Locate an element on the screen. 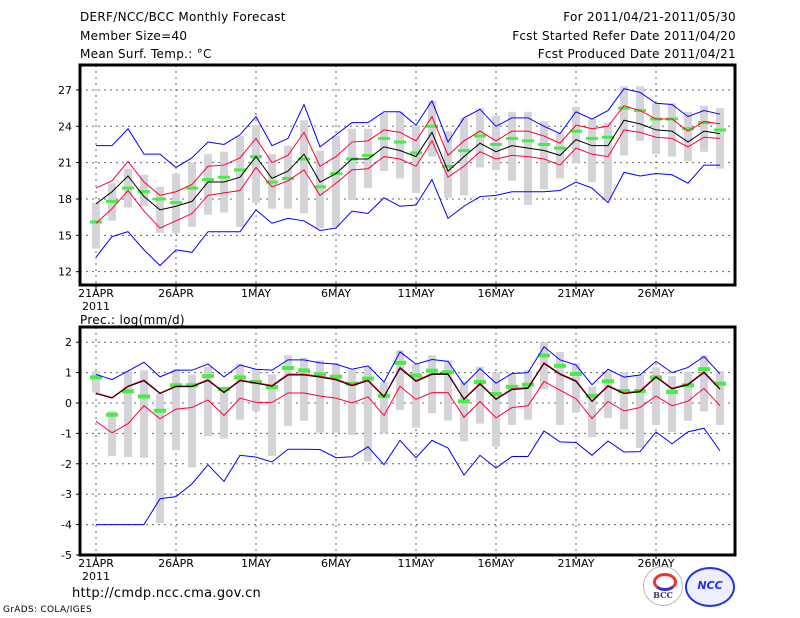 The width and height of the screenshot is (800, 618). x-tick-label: 16MAY is located at coordinates (496, 563).